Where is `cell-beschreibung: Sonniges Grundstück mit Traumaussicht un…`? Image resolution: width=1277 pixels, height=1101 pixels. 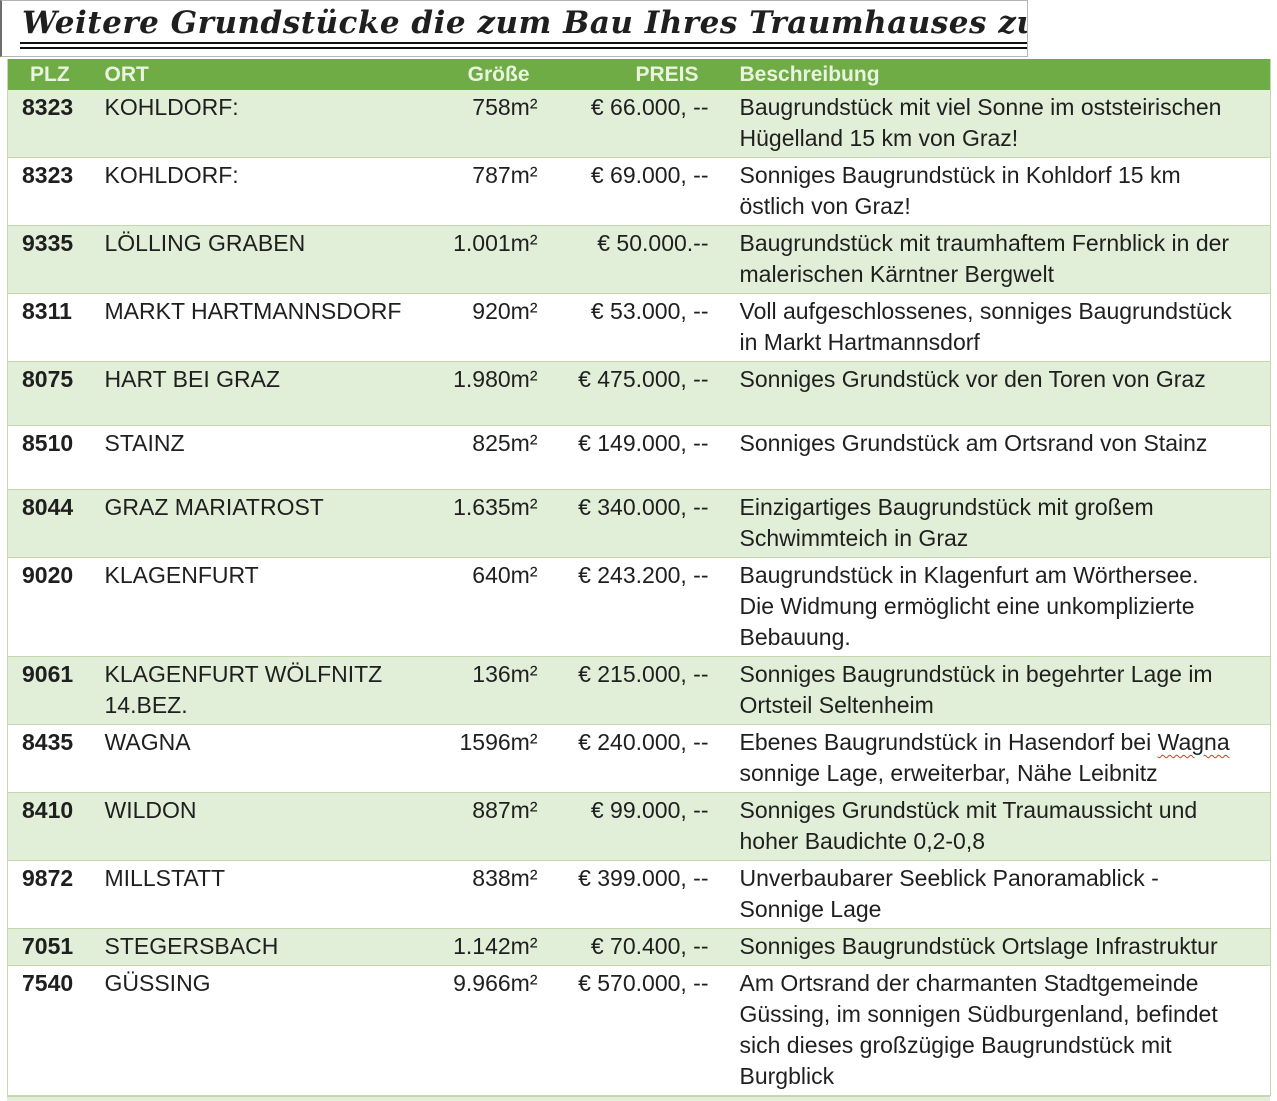 cell-beschreibung: Sonniges Grundstück mit Traumaussicht un… is located at coordinates (993, 826).